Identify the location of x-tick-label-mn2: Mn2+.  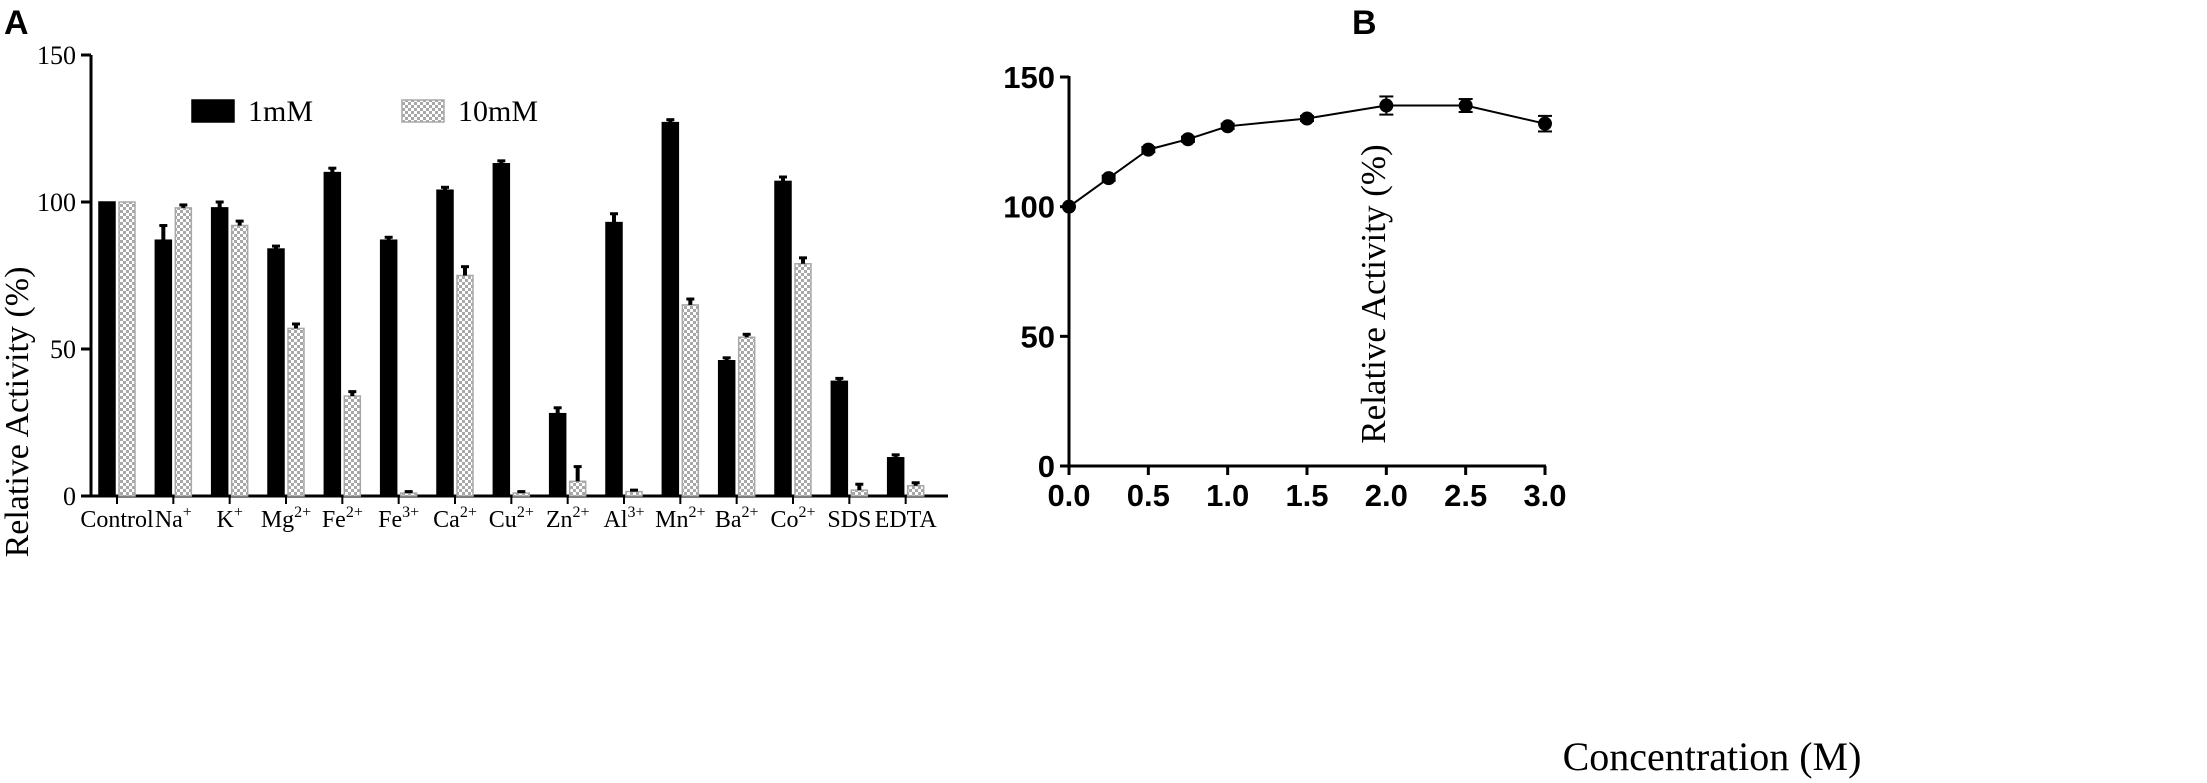
(680, 518).